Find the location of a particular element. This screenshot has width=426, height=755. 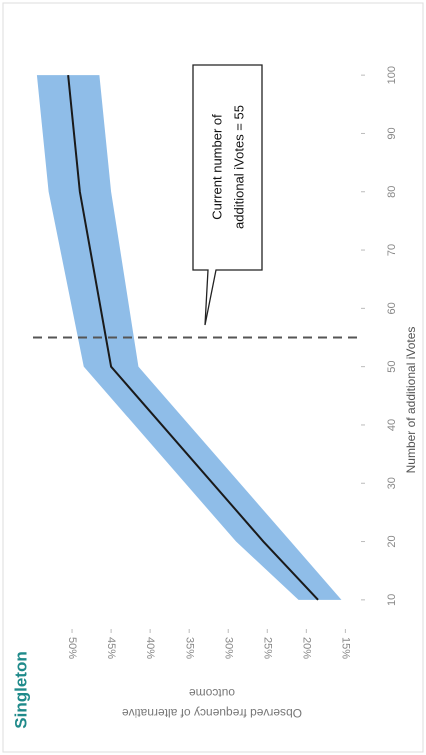

x-tick-label: 80 is located at coordinates (392, 192).